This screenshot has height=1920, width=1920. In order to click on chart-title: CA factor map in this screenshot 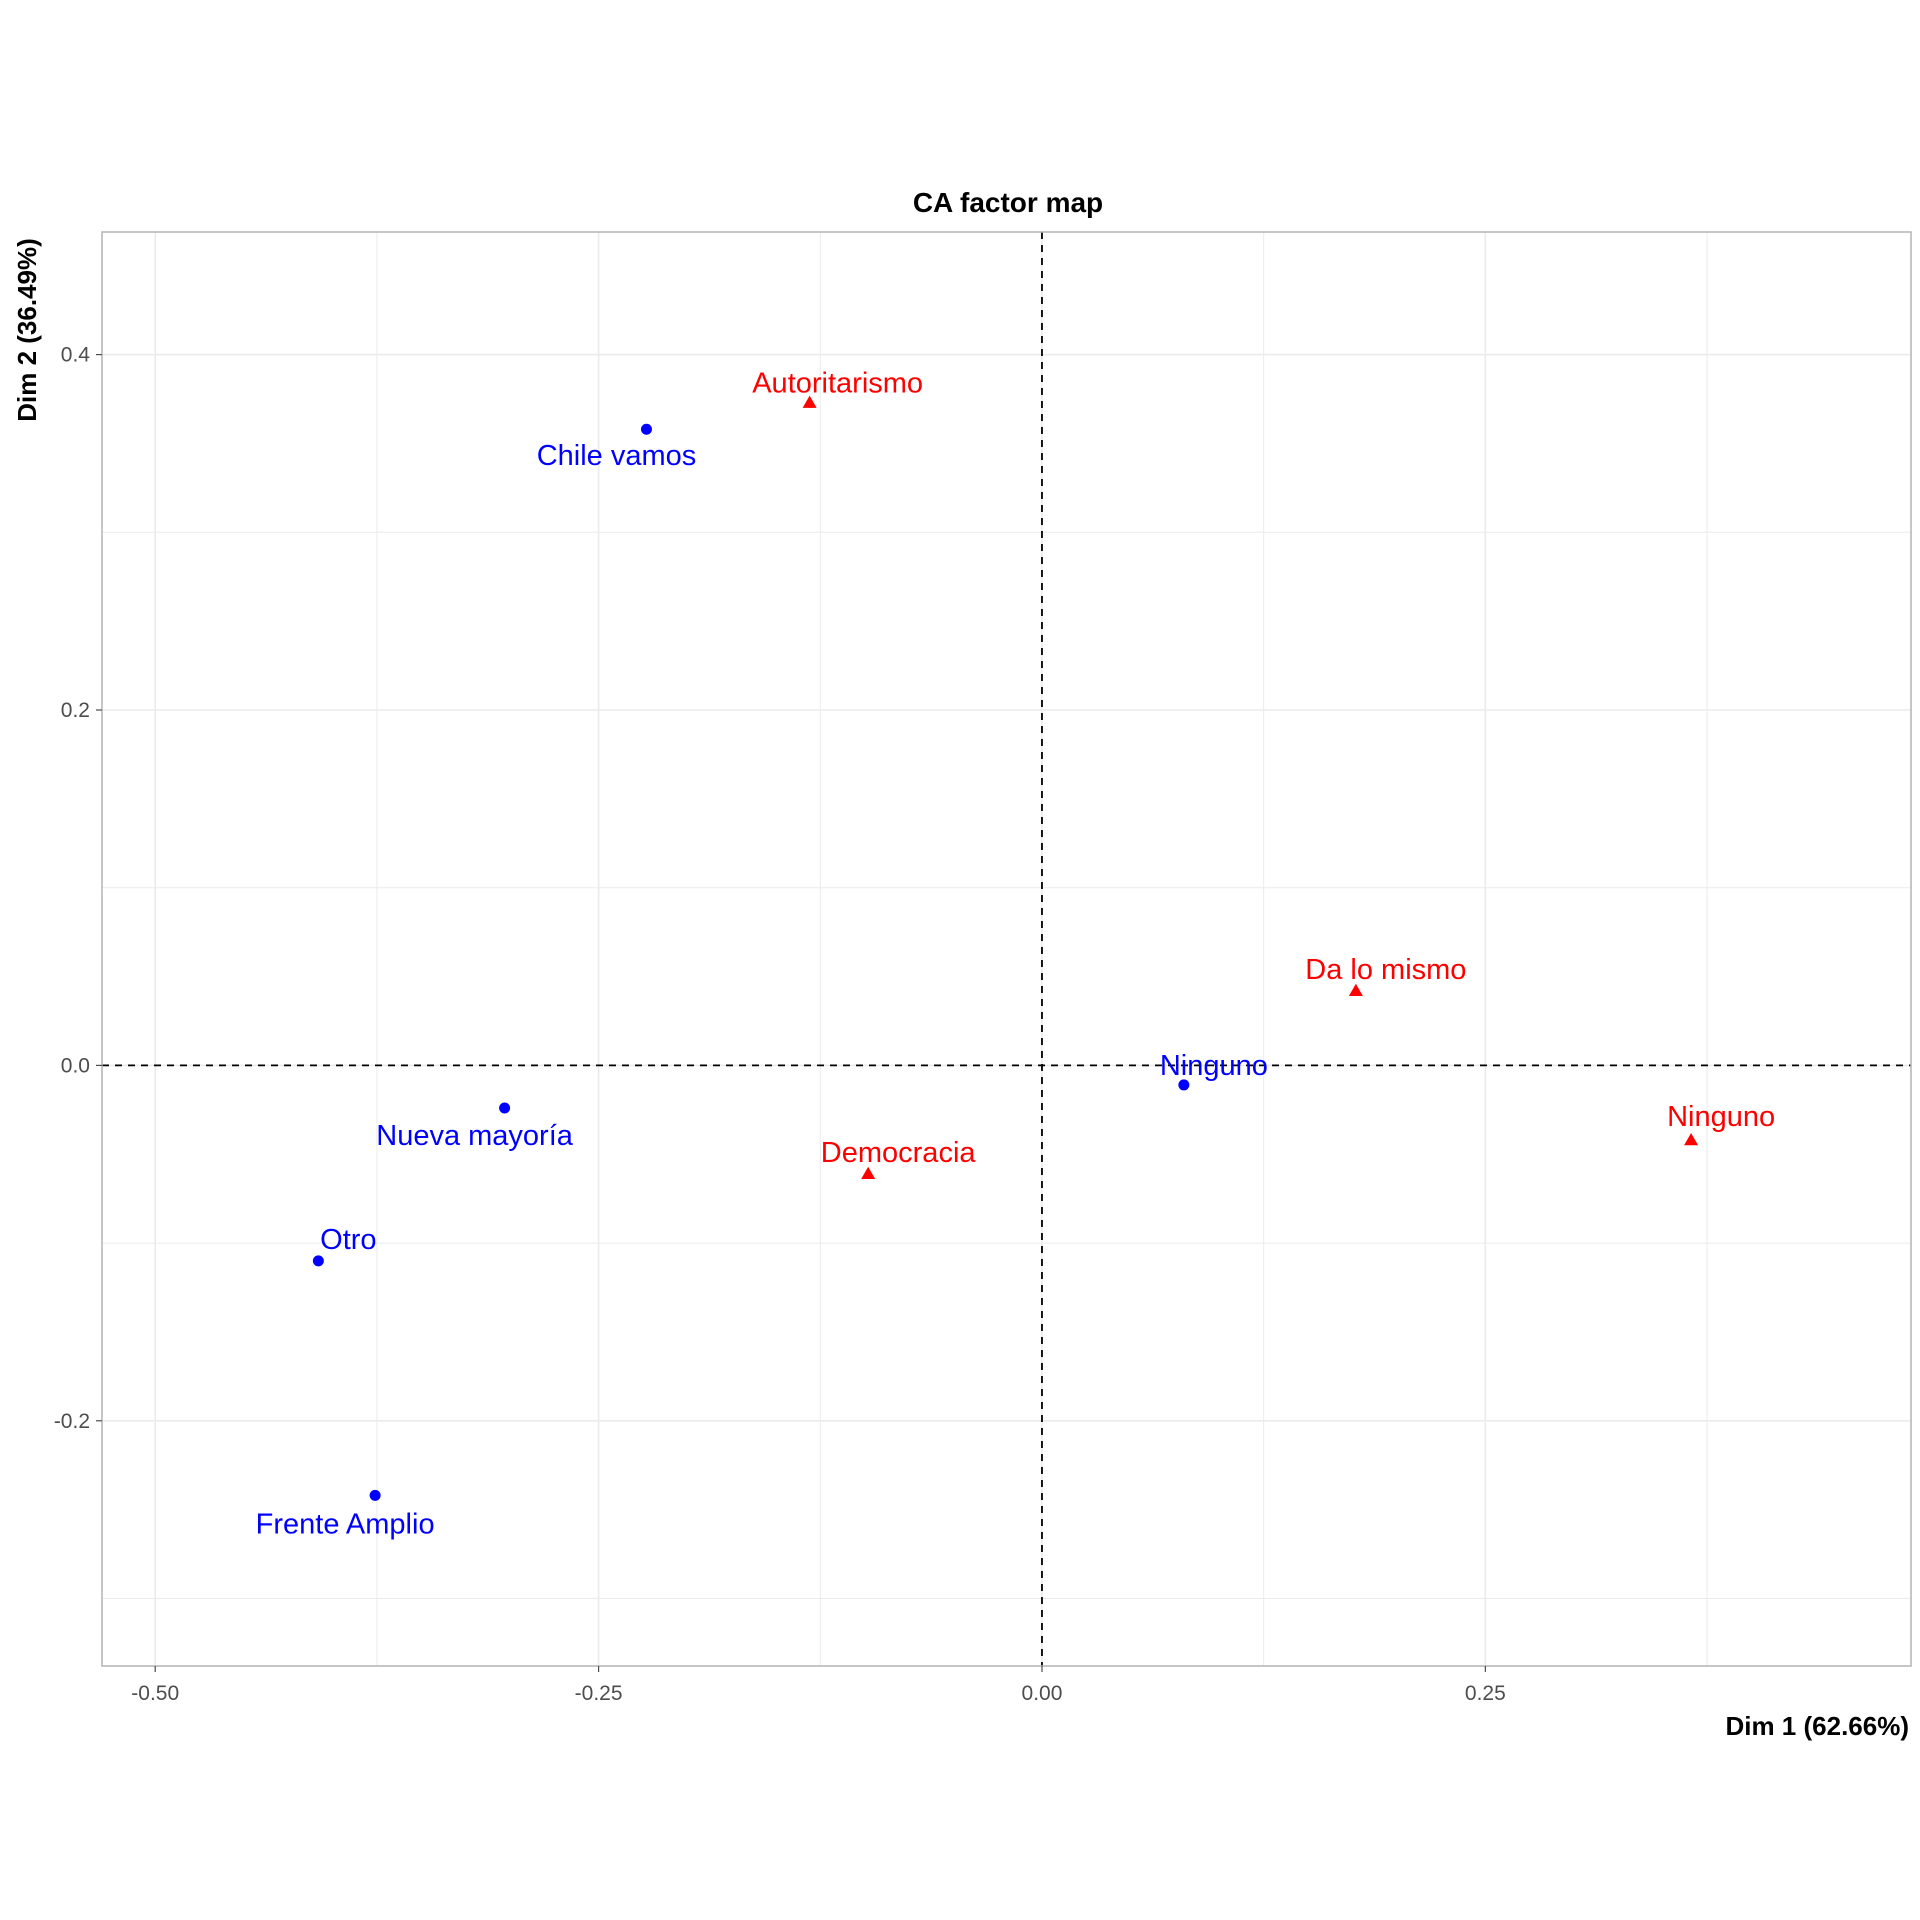, I will do `click(1008, 202)`.